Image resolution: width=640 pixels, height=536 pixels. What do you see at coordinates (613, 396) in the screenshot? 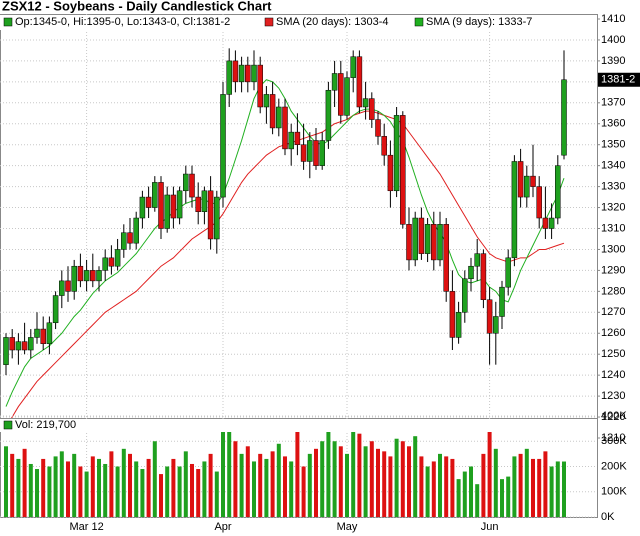
I see `y-tick-label: 1230` at bounding box center [613, 396].